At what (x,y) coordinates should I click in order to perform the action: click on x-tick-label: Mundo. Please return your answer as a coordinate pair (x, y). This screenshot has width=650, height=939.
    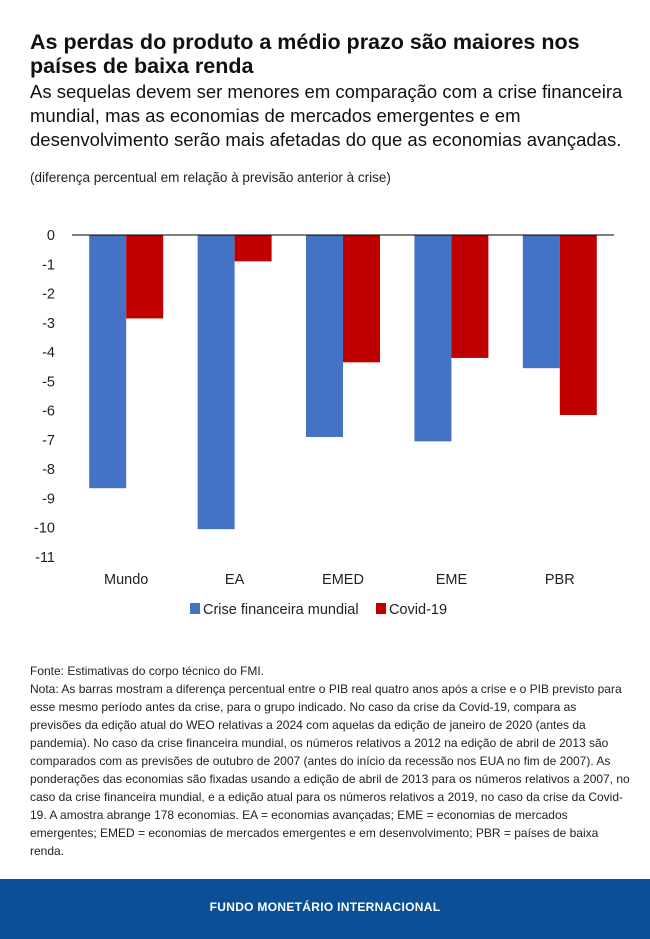
    Looking at the image, I should click on (126, 580).